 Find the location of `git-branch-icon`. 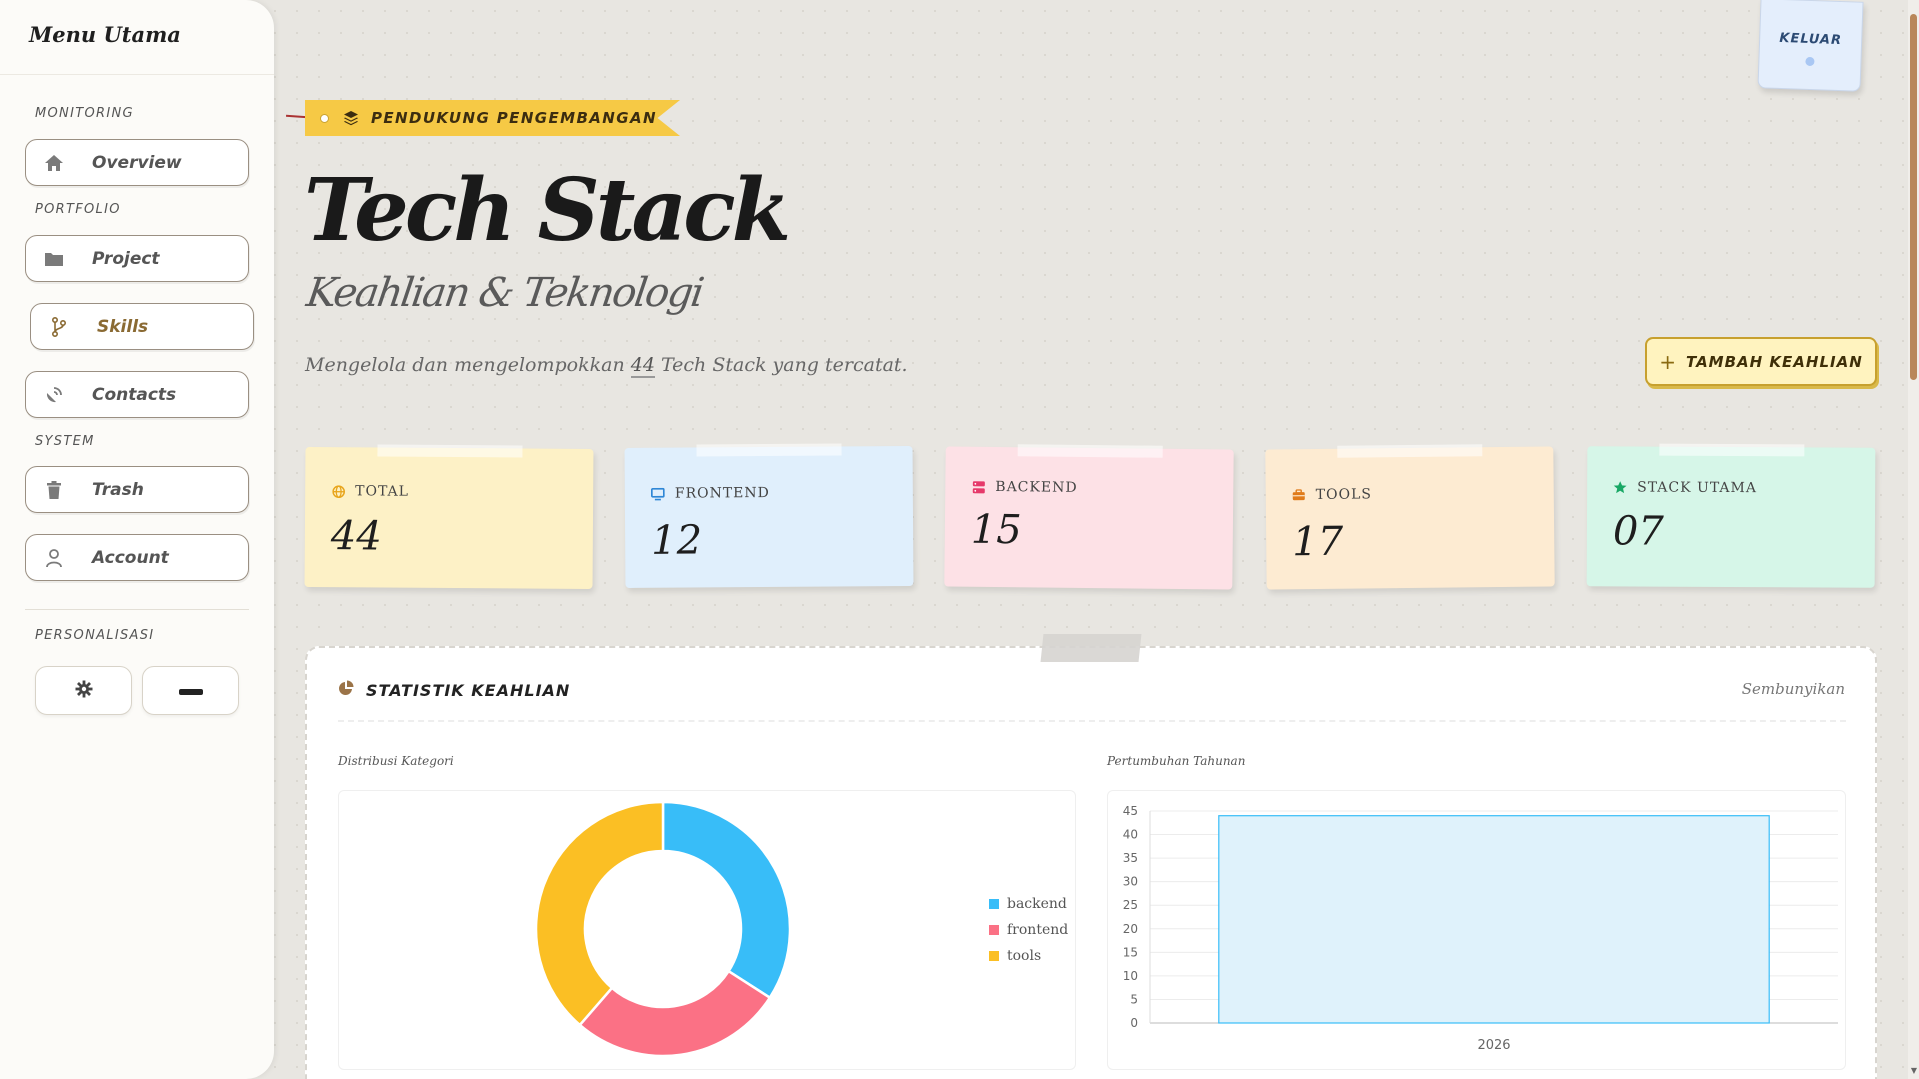

git-branch-icon is located at coordinates (59, 326).